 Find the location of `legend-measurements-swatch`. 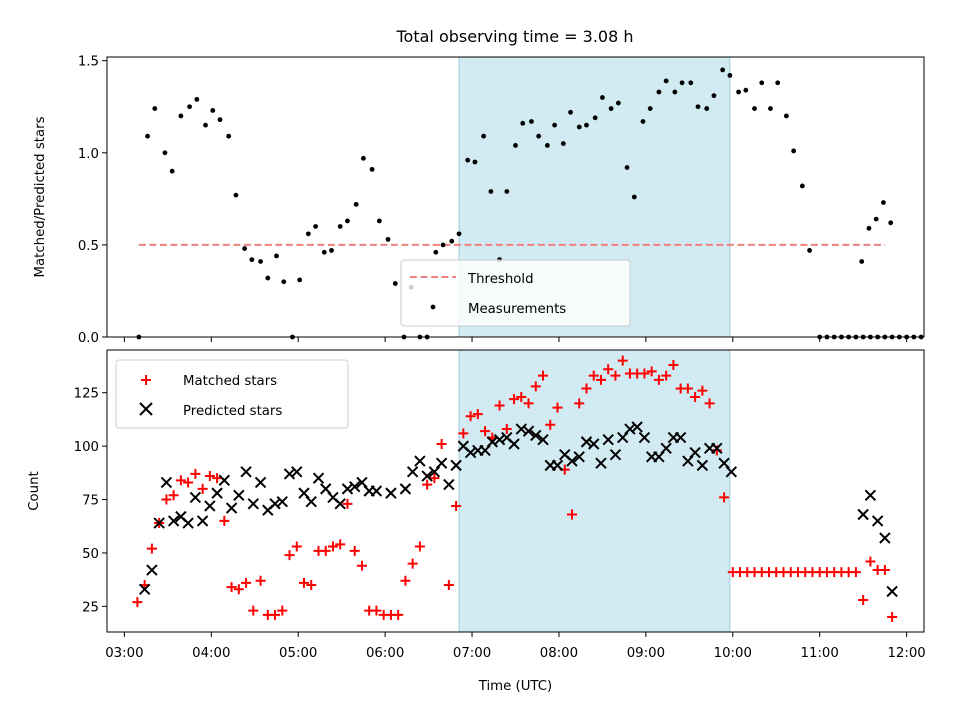

legend-measurements-swatch is located at coordinates (433, 307).